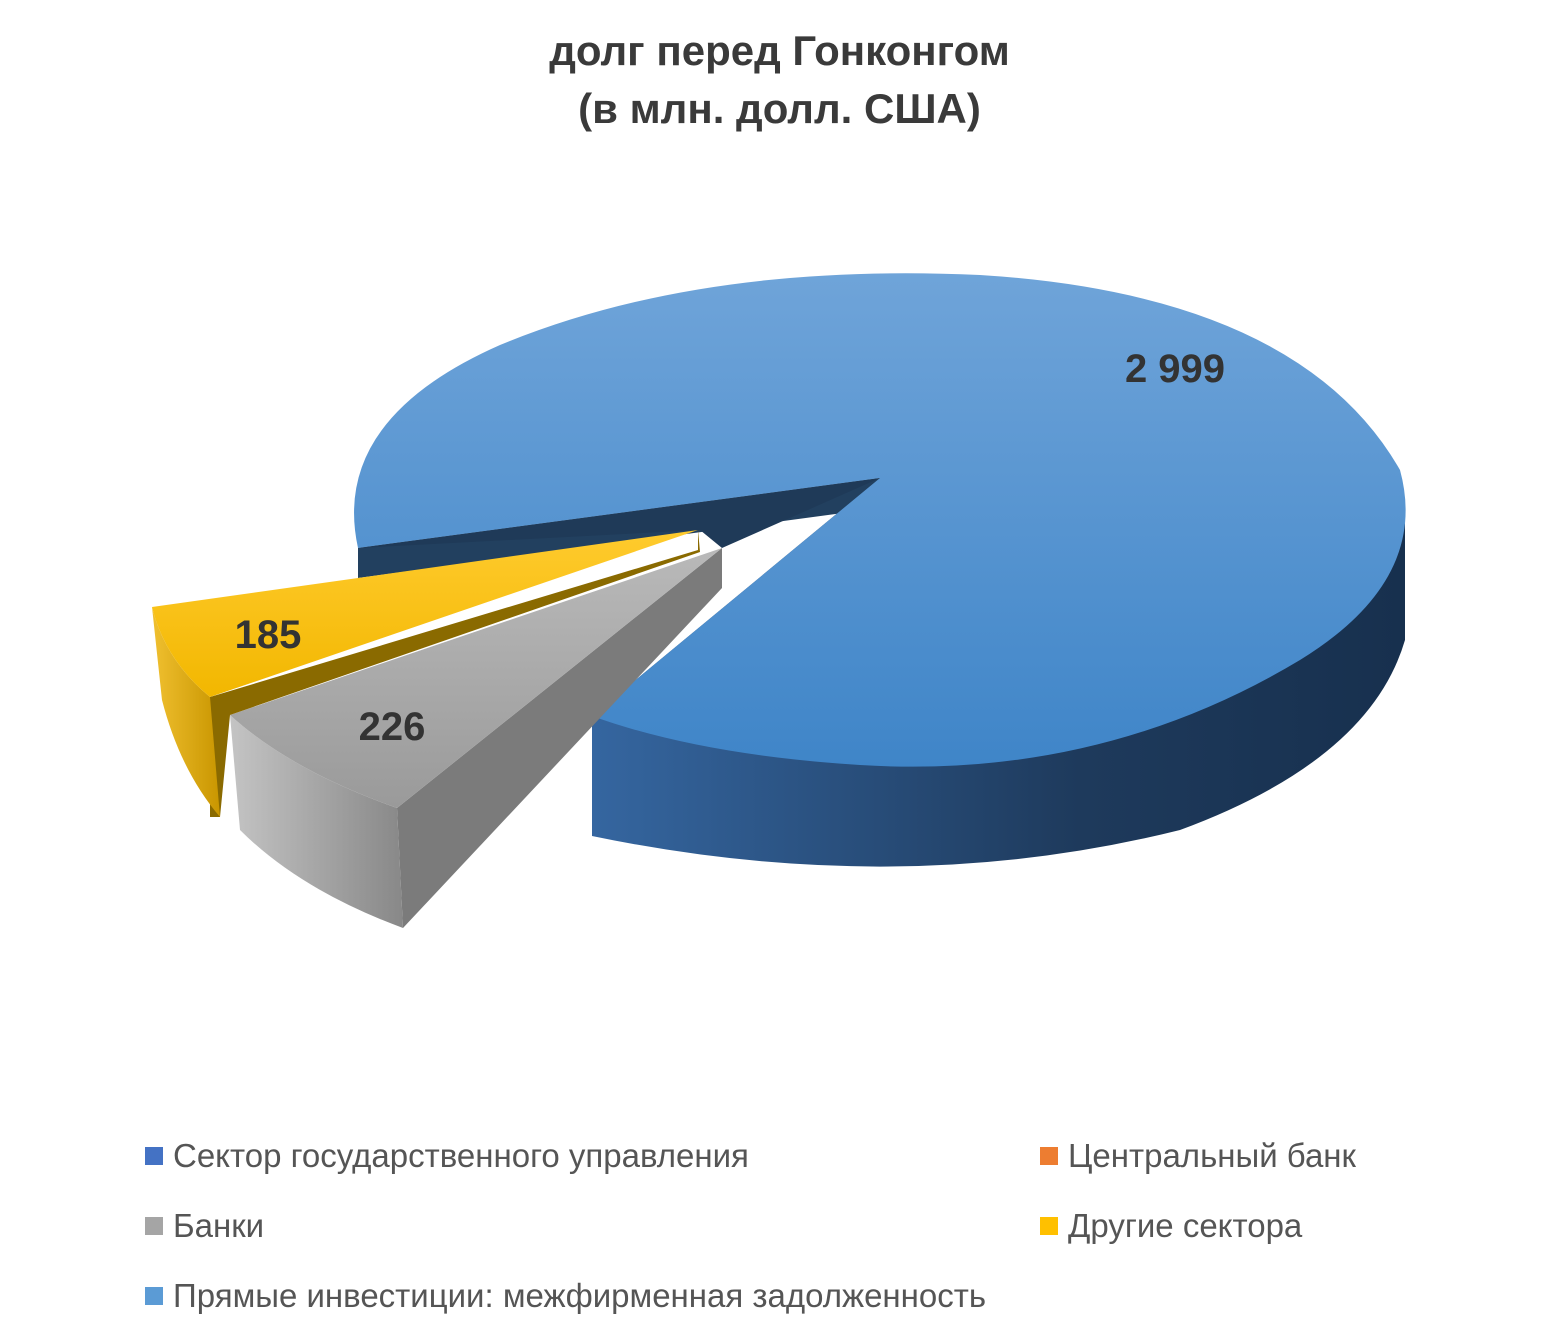 The height and width of the screenshot is (1340, 1559). I want to click on legend-label-banks: Банки, so click(219, 1225).